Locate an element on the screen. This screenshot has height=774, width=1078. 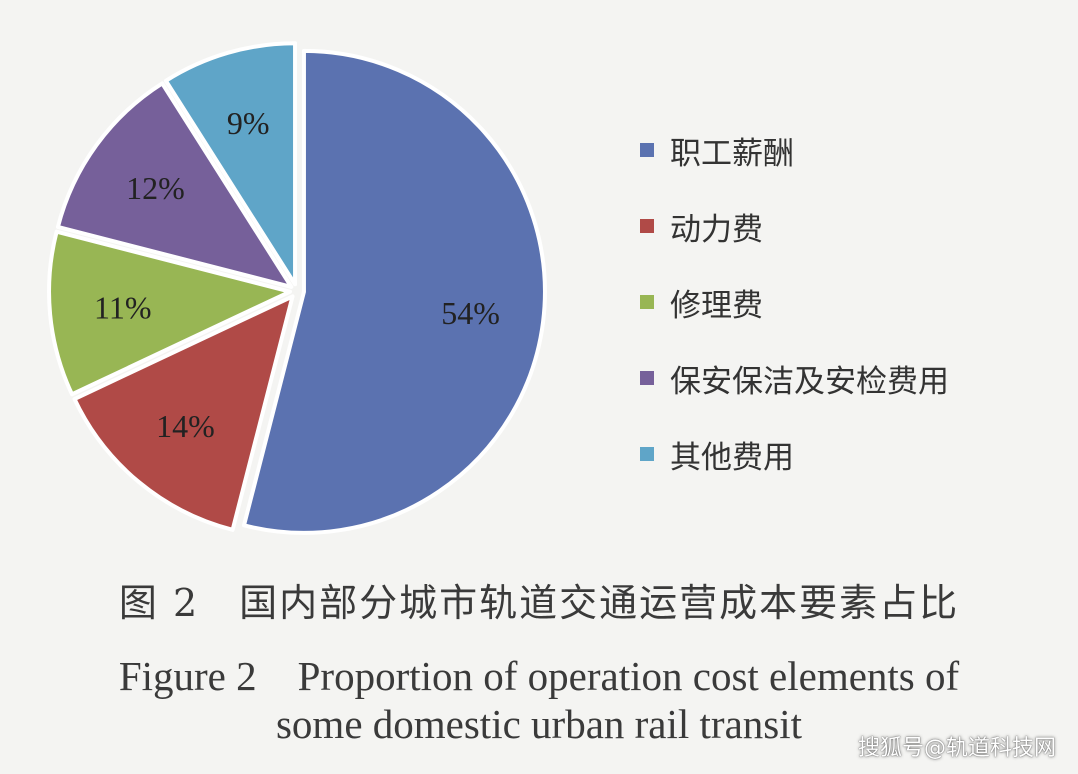
legend-item-4: 保安保洁及安检费用 is located at coordinates (850, 378).